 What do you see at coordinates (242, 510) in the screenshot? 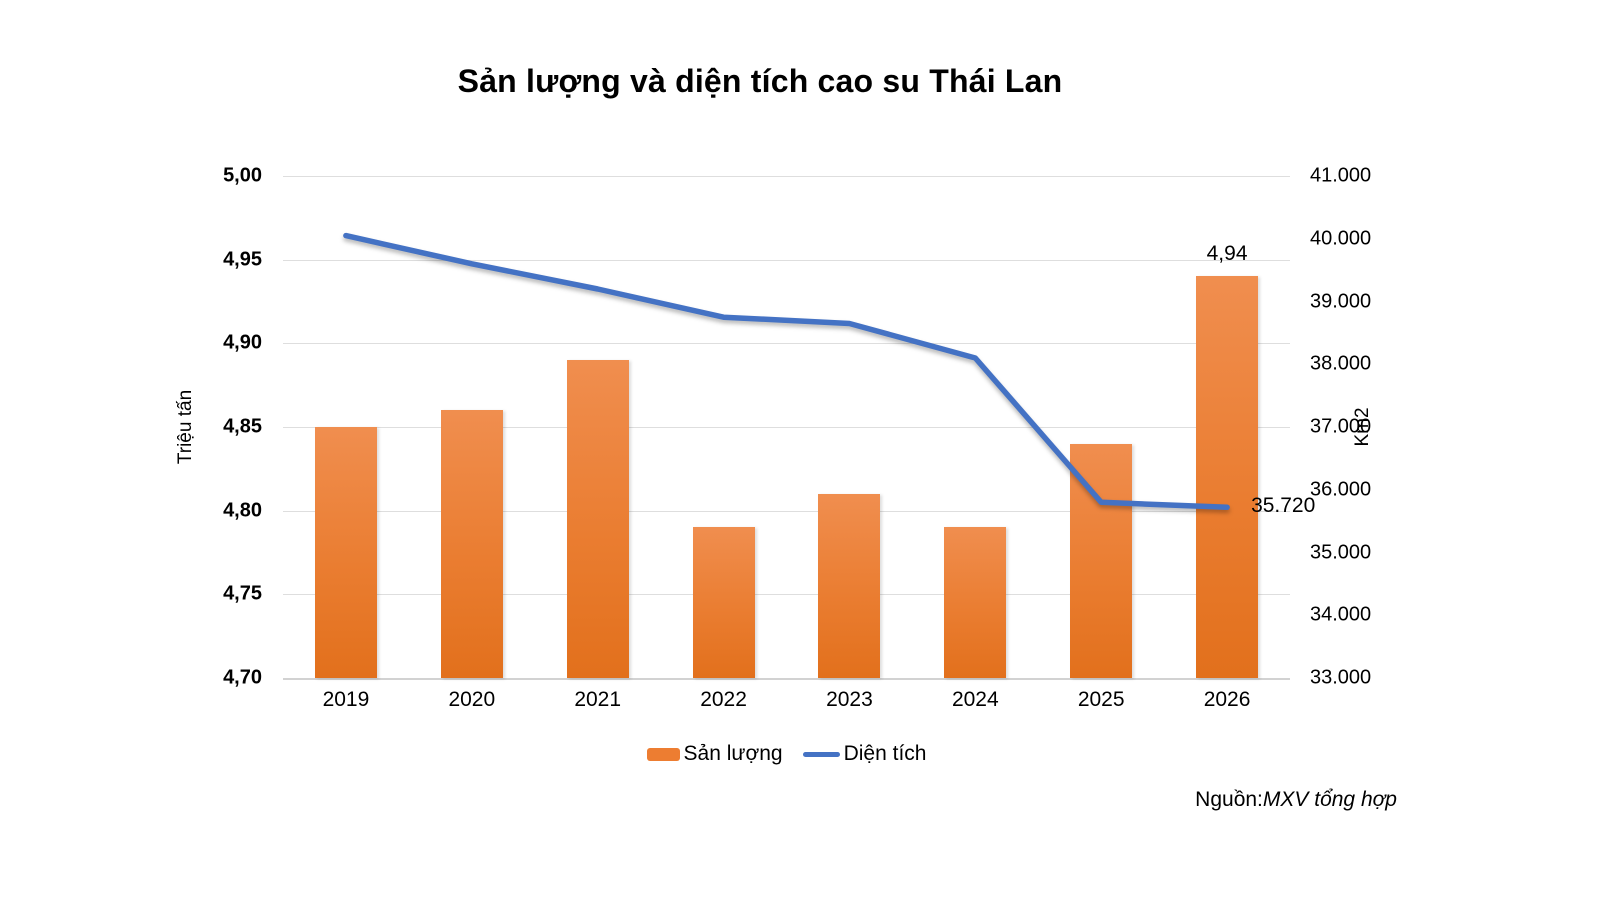
I see `left-axis-tick: 4,80` at bounding box center [242, 510].